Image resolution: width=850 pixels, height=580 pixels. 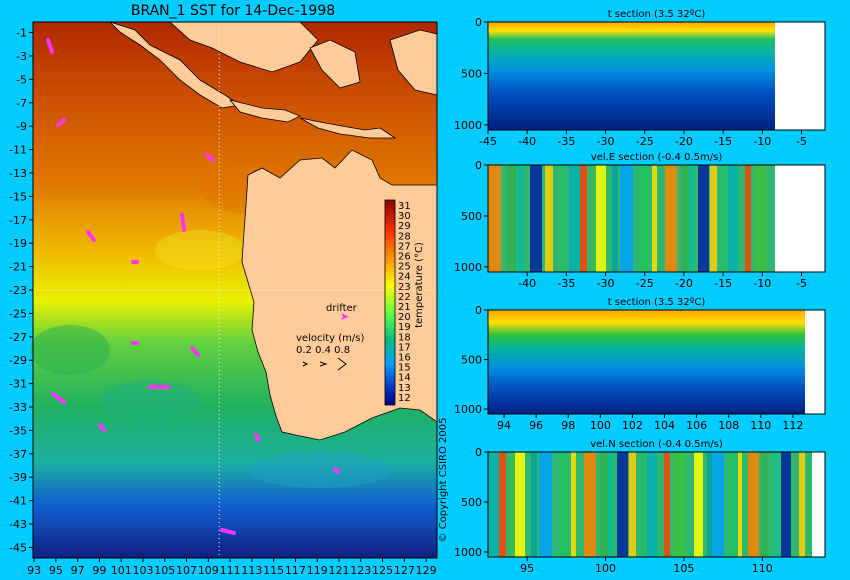 I want to click on sumatra-land, so click(x=175, y=65).